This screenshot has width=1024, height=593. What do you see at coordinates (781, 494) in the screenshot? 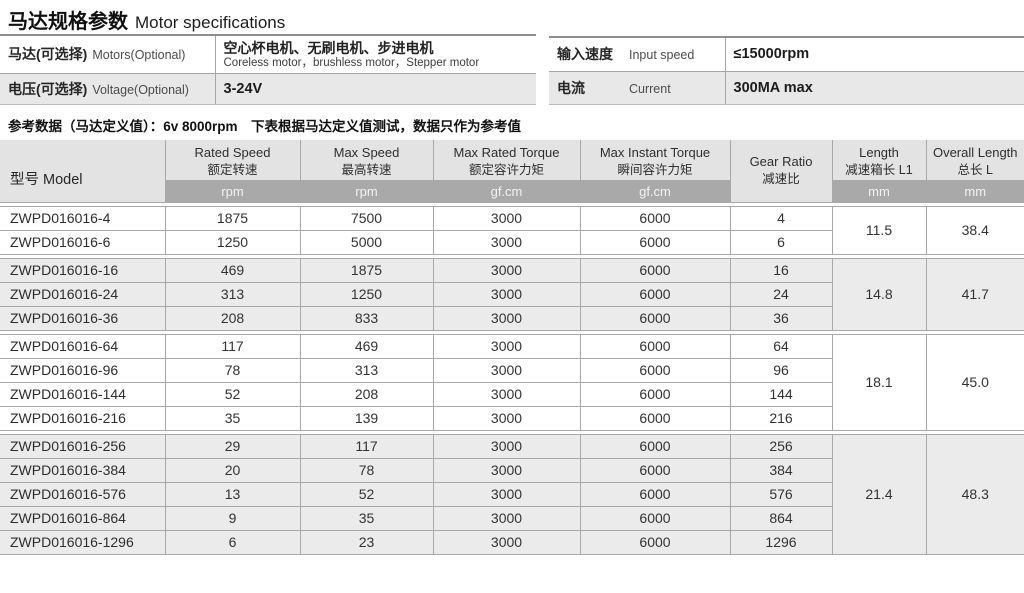
I see `gear-ratio-cell: 576` at bounding box center [781, 494].